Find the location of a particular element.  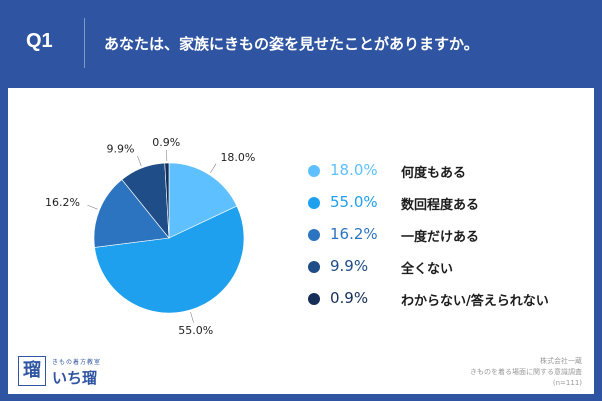

legend-label: 何度もある is located at coordinates (434, 173).